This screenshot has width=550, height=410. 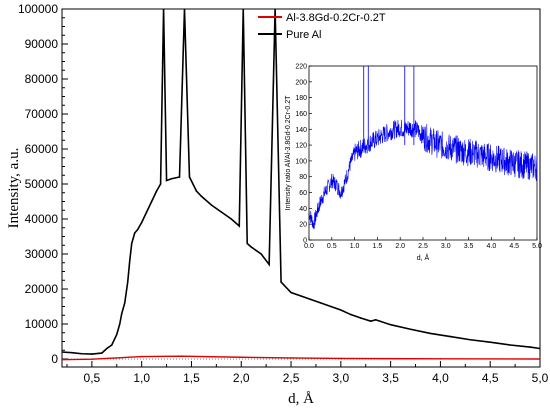 What do you see at coordinates (42, 114) in the screenshot?
I see `y-tick-label: 70000` at bounding box center [42, 114].